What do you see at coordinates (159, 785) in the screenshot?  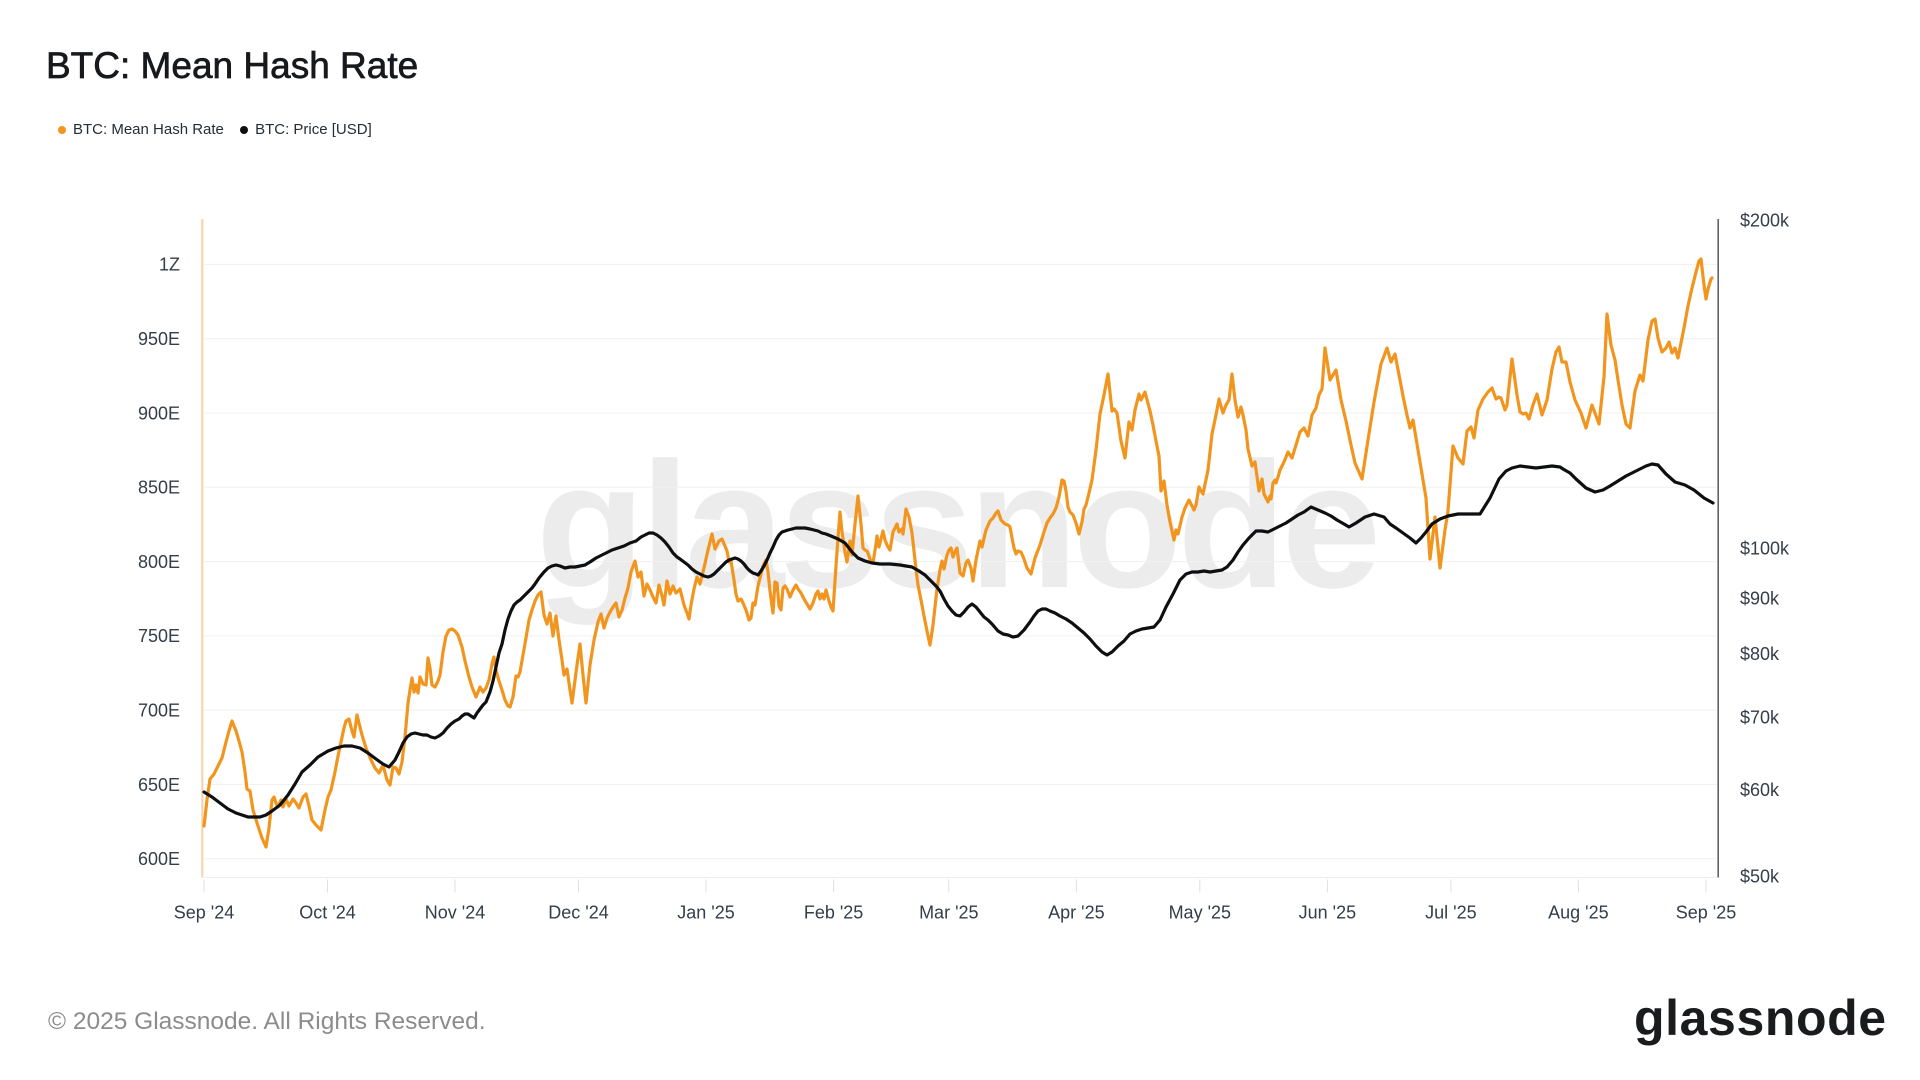 I see `svg-text: 650E` at bounding box center [159, 785].